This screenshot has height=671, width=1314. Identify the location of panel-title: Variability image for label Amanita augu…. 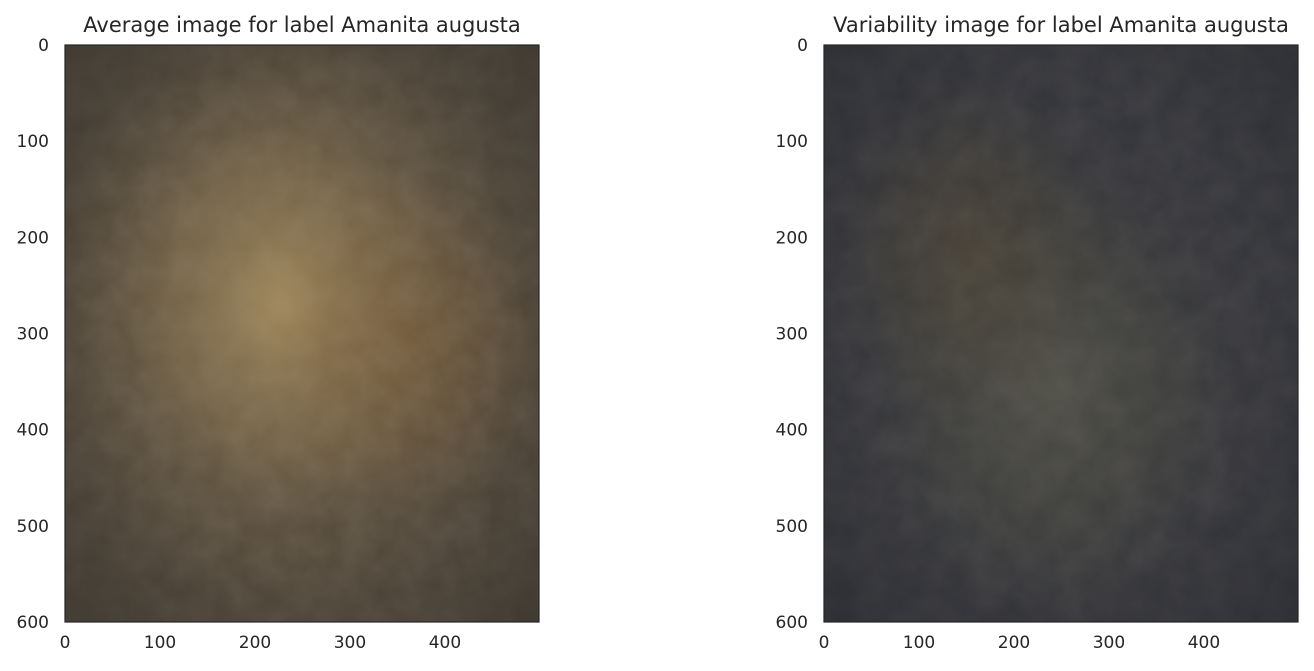
(1061, 25).